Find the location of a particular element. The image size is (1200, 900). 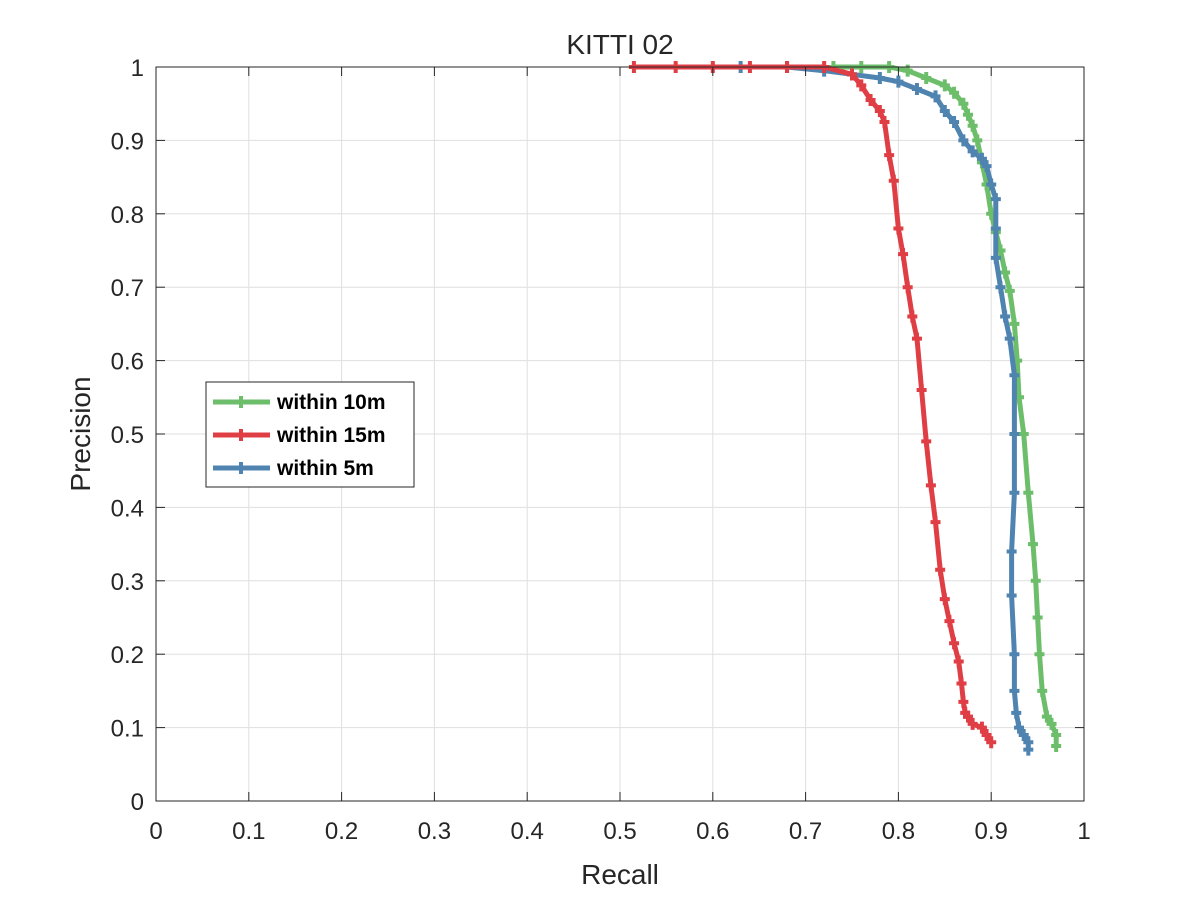

y-tick-label: 0.6 is located at coordinates (127, 362).